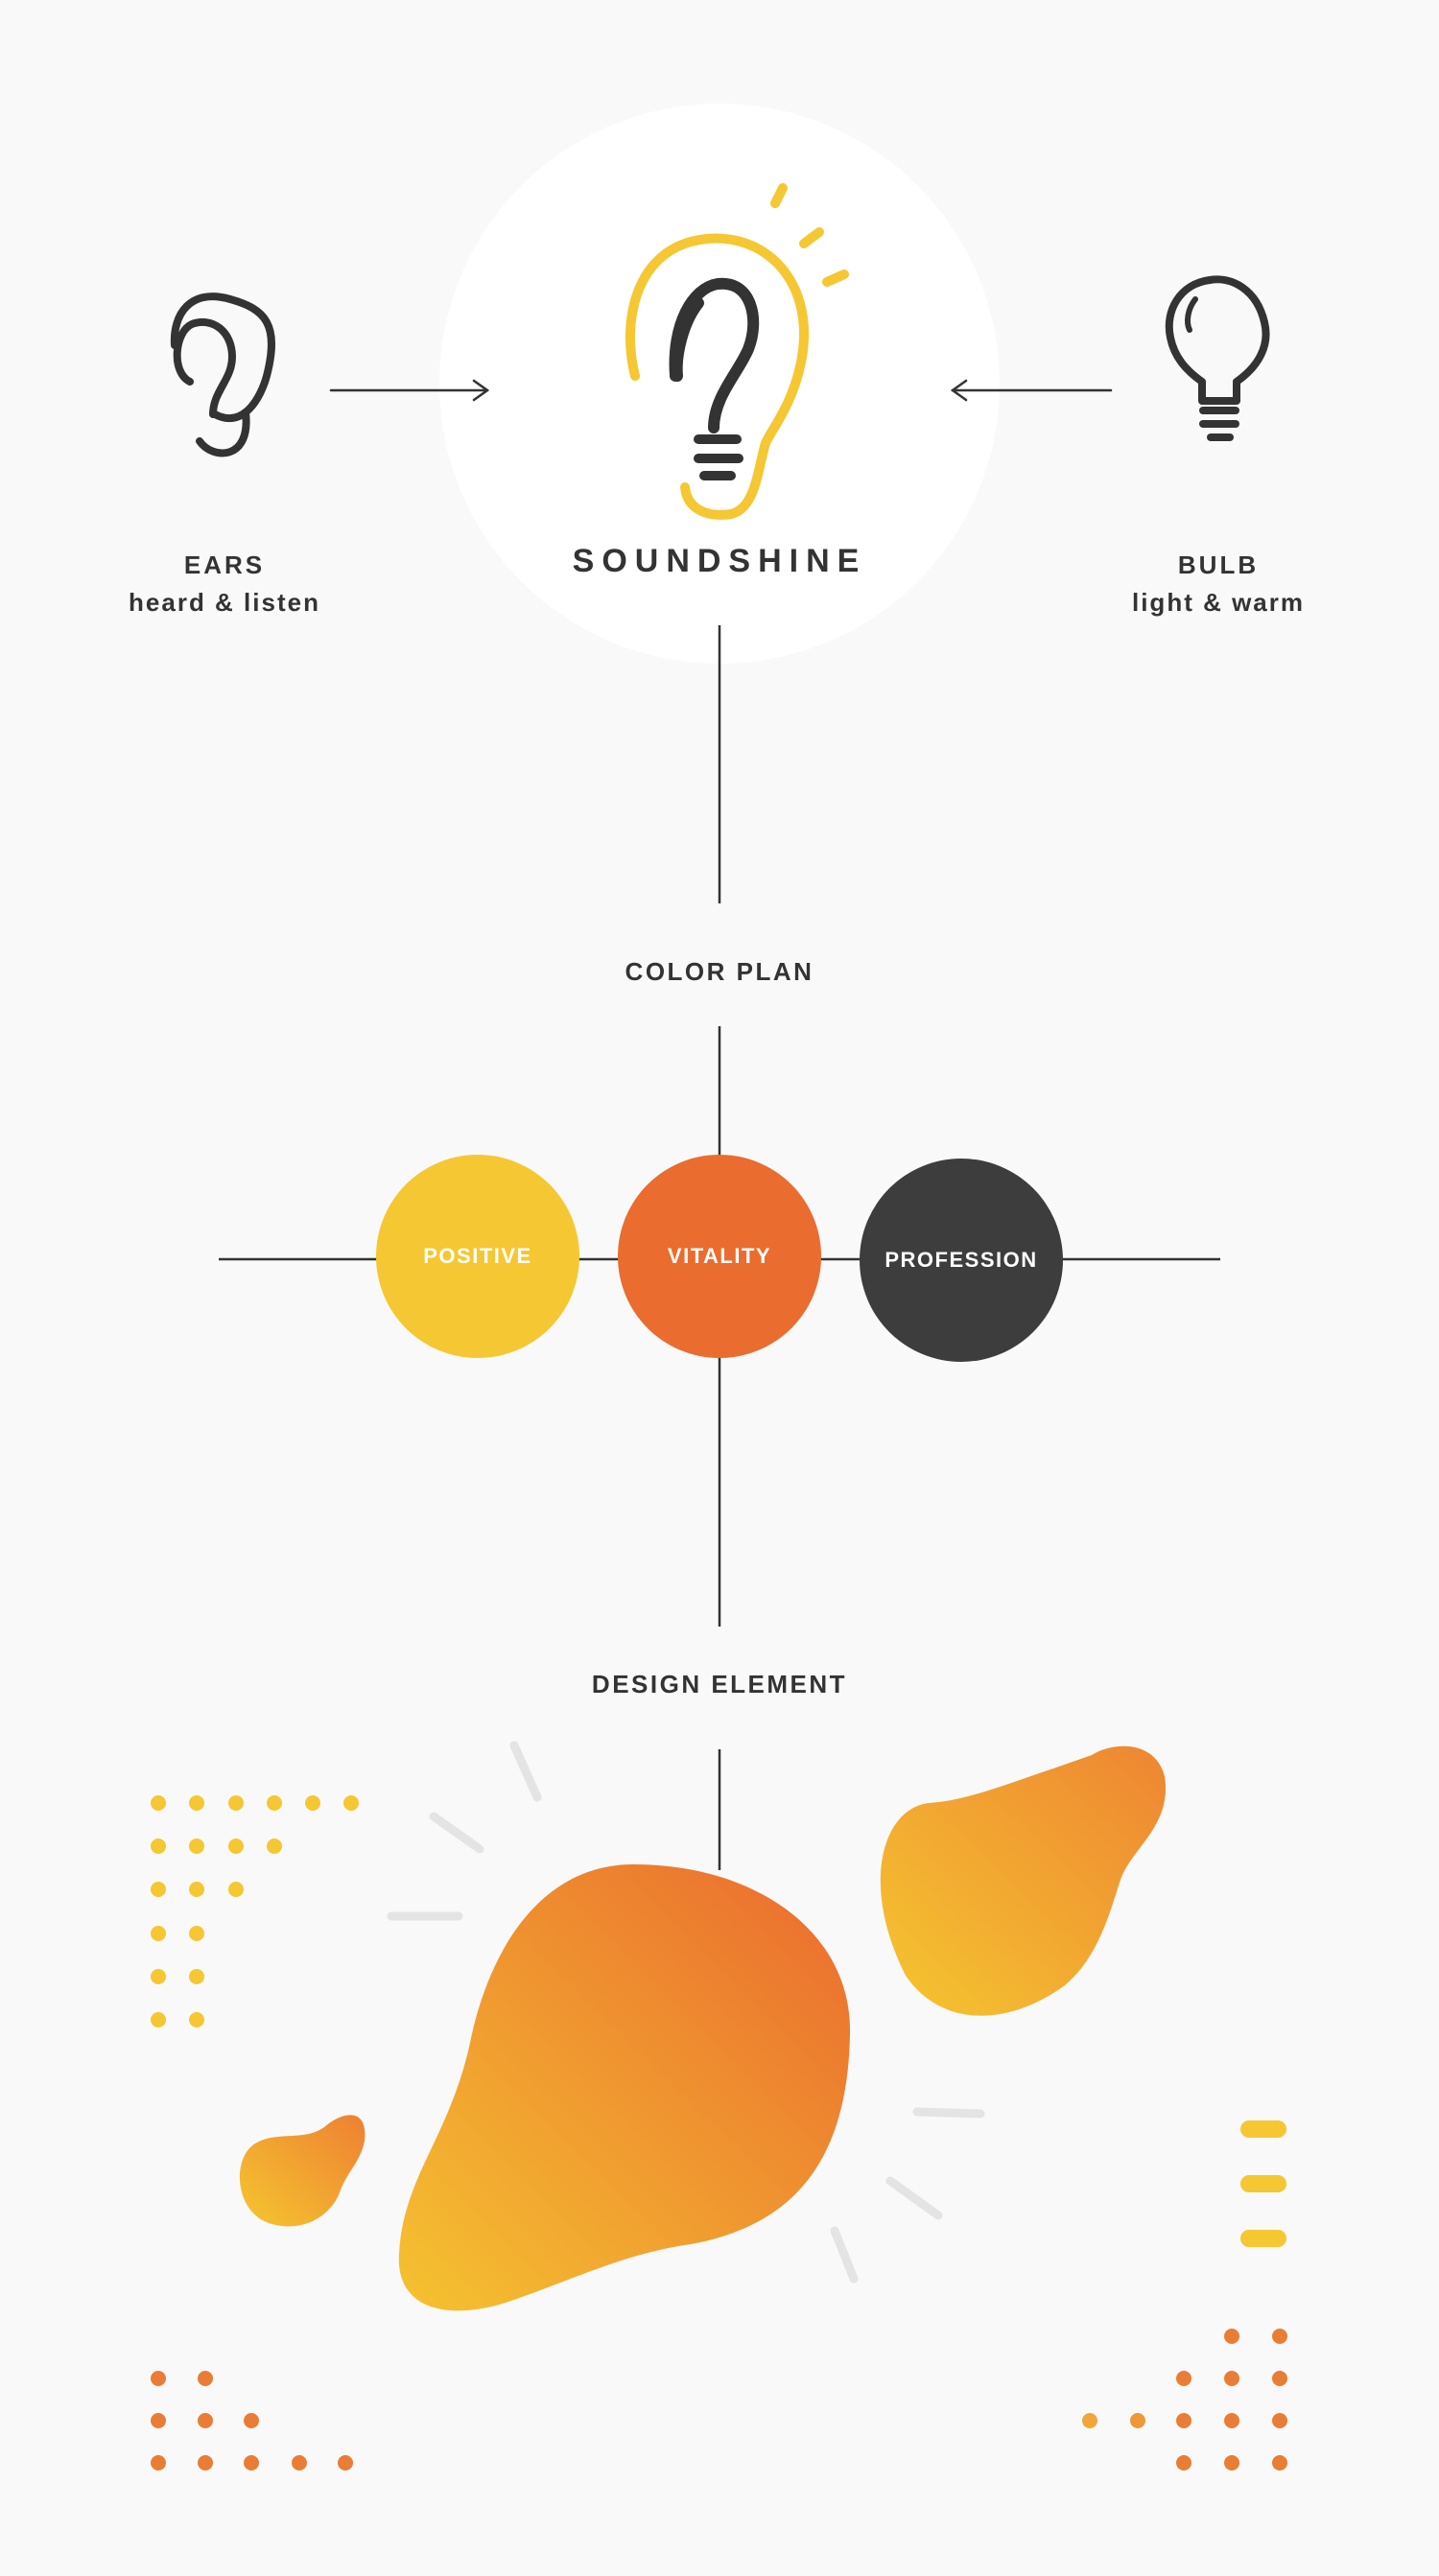  Describe the element at coordinates (719, 561) in the screenshot. I see `brand-name: SOUNDSHINE` at that location.